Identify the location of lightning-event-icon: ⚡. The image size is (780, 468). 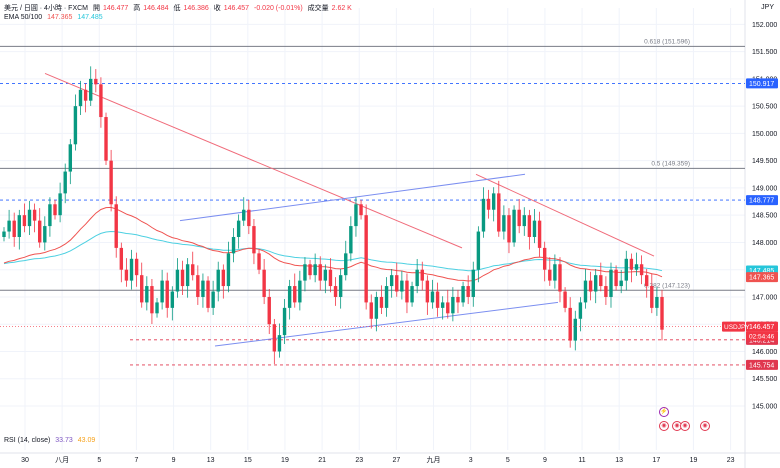
(664, 412).